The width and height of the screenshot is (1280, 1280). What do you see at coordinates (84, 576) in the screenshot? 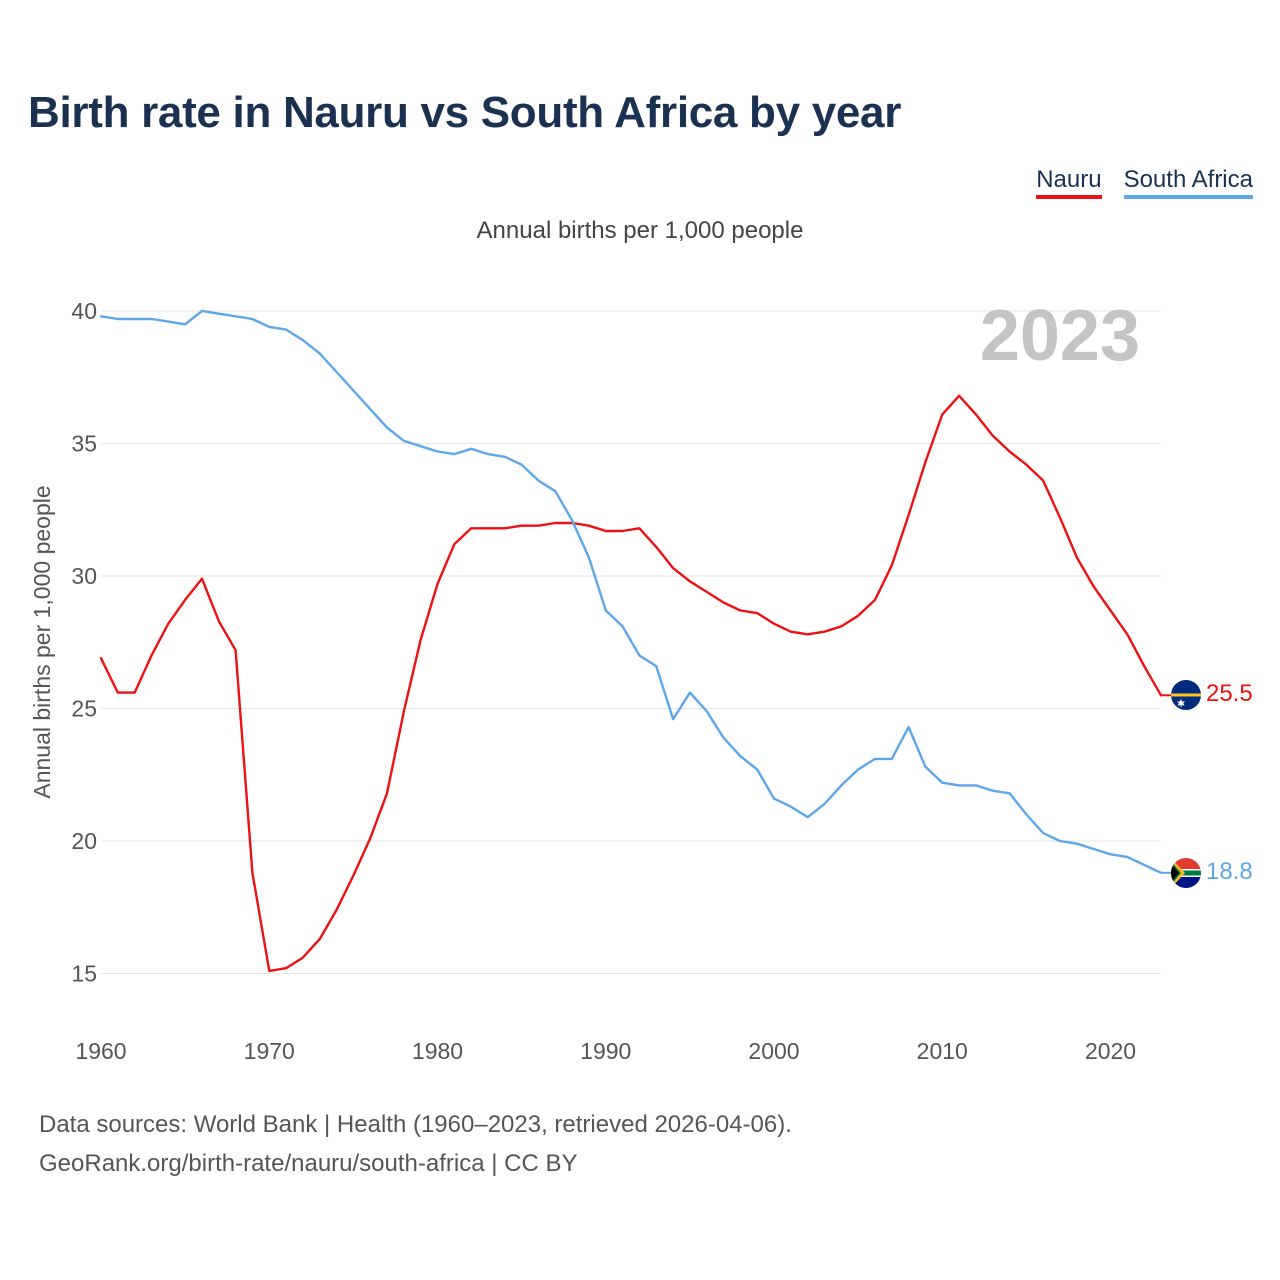
I see `y-tick-label: 30` at bounding box center [84, 576].